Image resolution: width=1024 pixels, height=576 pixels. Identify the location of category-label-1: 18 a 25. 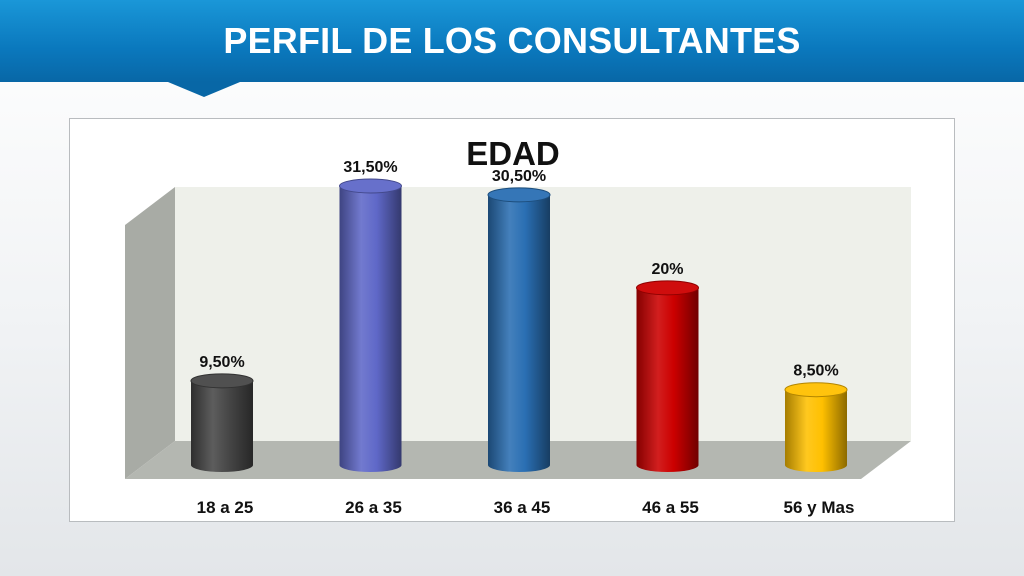
(225, 507).